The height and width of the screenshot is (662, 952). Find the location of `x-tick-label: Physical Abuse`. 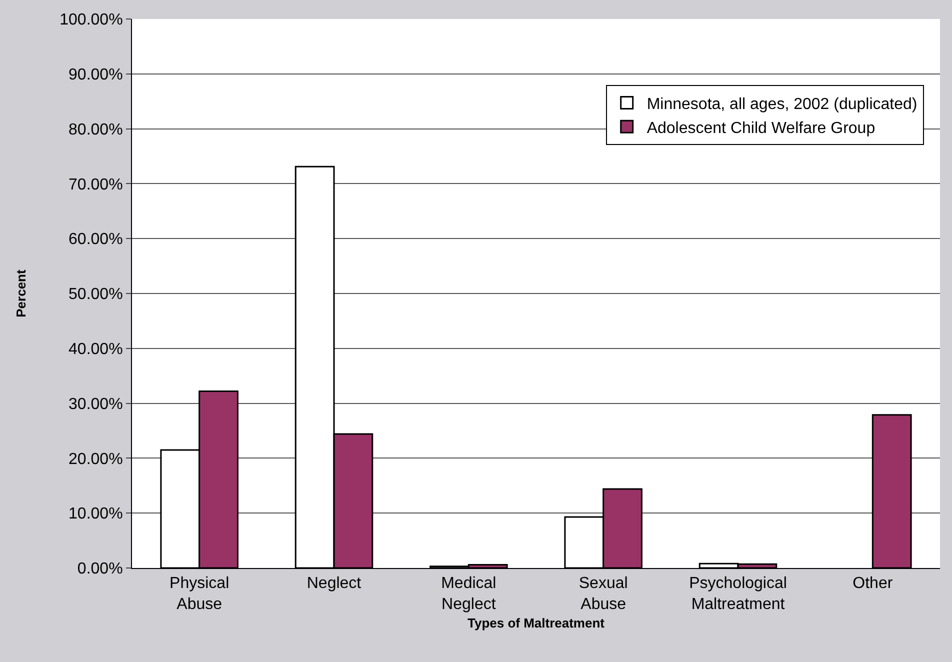

x-tick-label: Physical Abuse is located at coordinates (200, 594).